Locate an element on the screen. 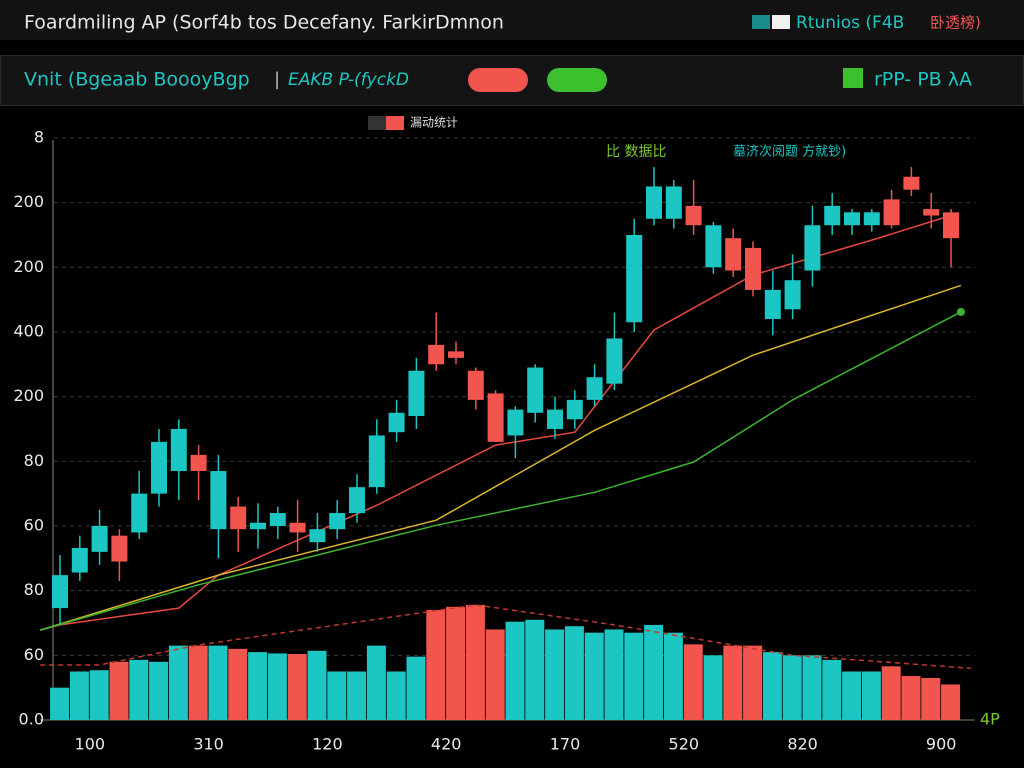 Image resolution: width=1024 pixels, height=768 pixels. legend-swatch is located at coordinates (377, 123).